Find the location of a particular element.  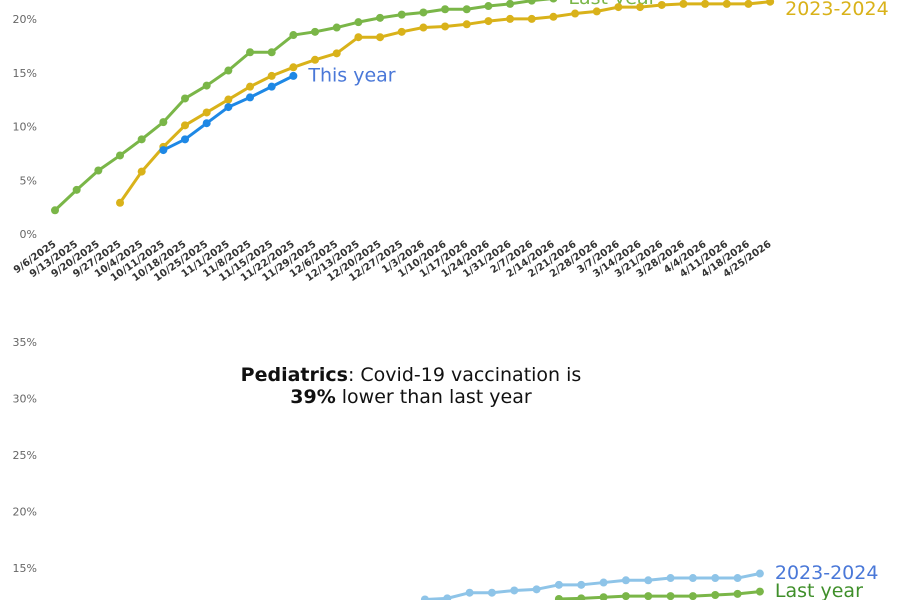

y-tick-label: 5% is located at coordinates (28, 180).